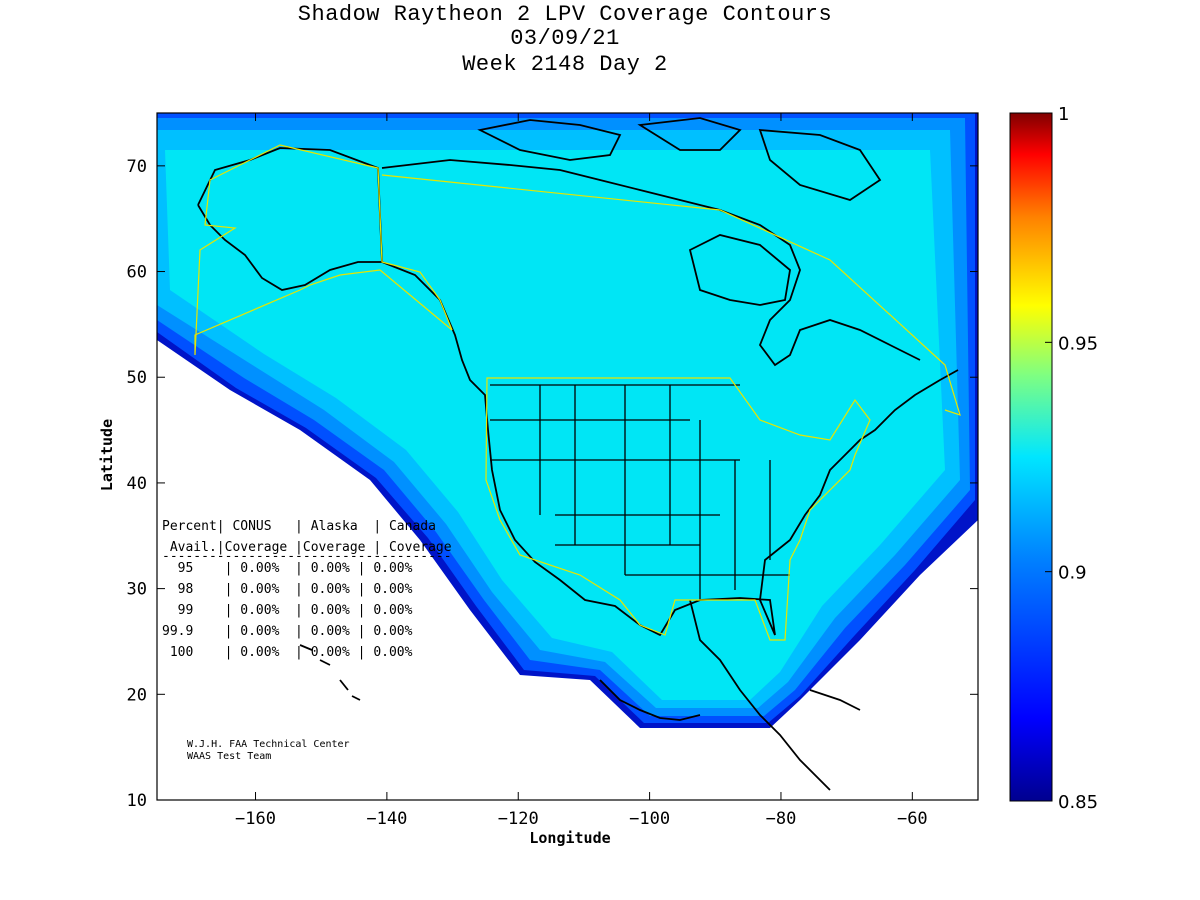 The height and width of the screenshot is (900, 1200). Describe the element at coordinates (649, 819) in the screenshot. I see `x-tick-label: −100` at that location.